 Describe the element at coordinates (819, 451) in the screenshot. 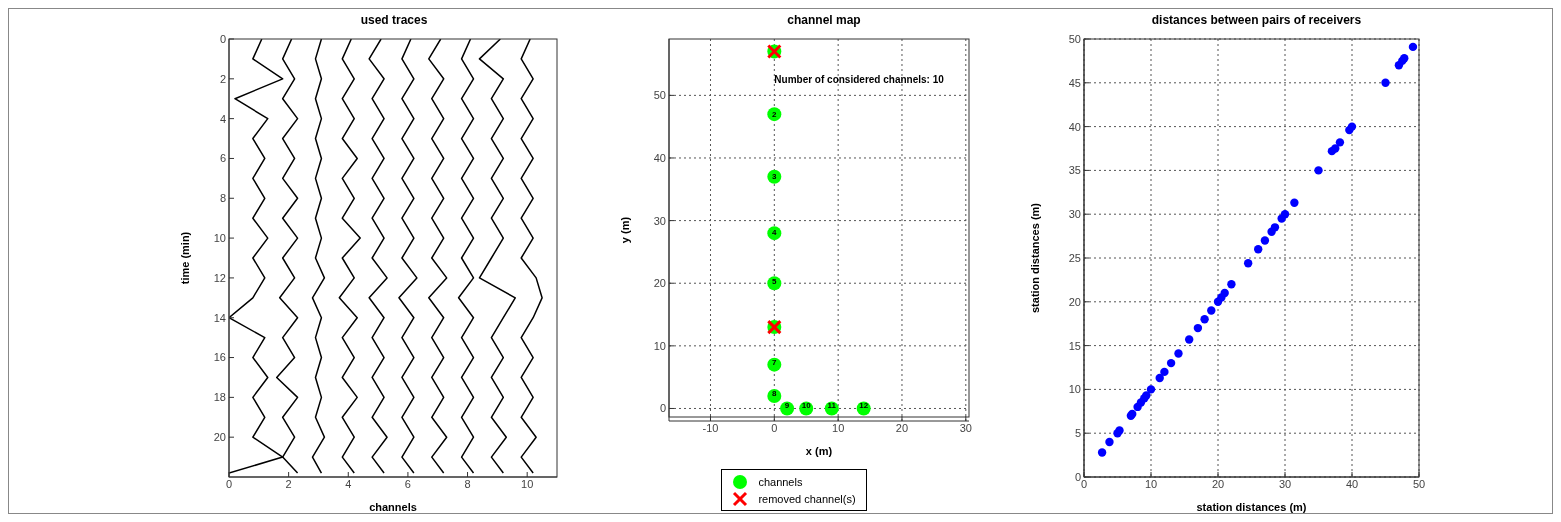

I see `x-axis-title: x (m)` at that location.